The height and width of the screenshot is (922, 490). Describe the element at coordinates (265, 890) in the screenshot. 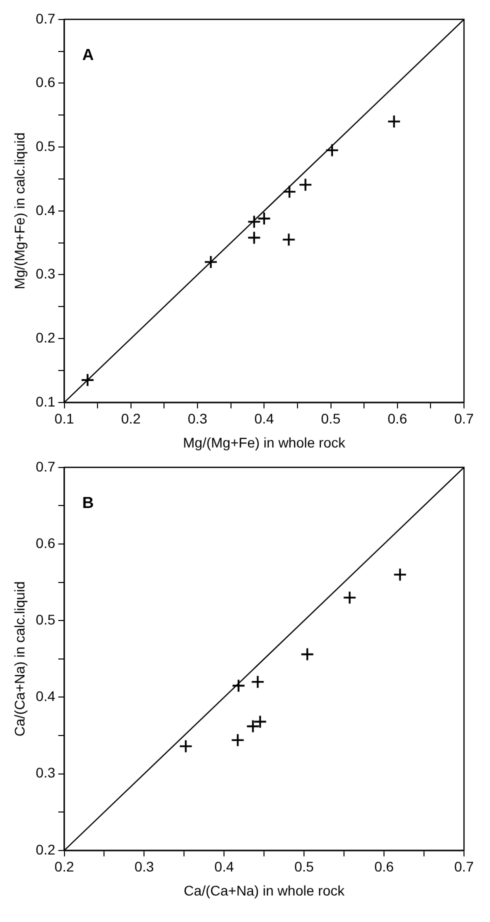

I see `x-axis-title: Ca/(Ca+Na) in whole rock` at that location.